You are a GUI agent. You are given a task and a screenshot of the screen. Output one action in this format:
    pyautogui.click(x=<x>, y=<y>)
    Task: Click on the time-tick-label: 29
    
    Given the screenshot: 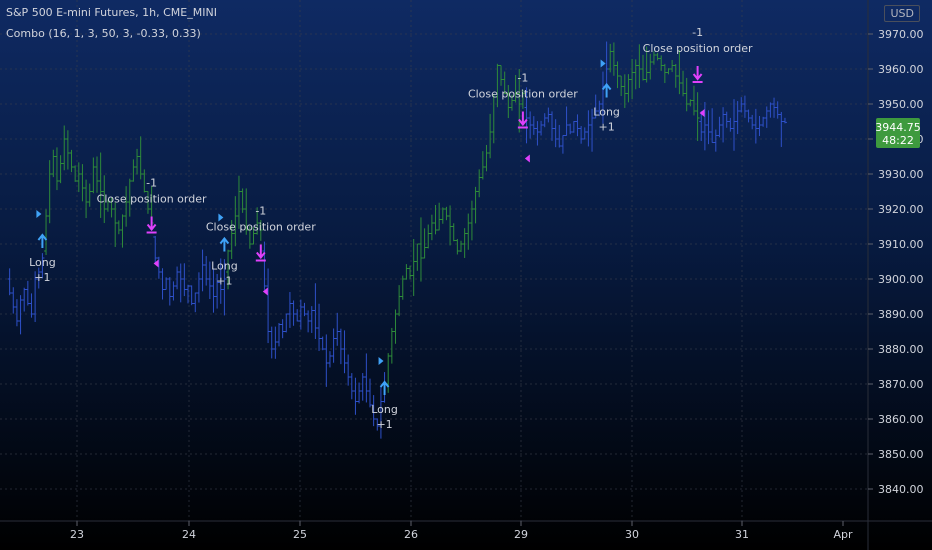 What is the action you would take?
    pyautogui.click(x=521, y=534)
    